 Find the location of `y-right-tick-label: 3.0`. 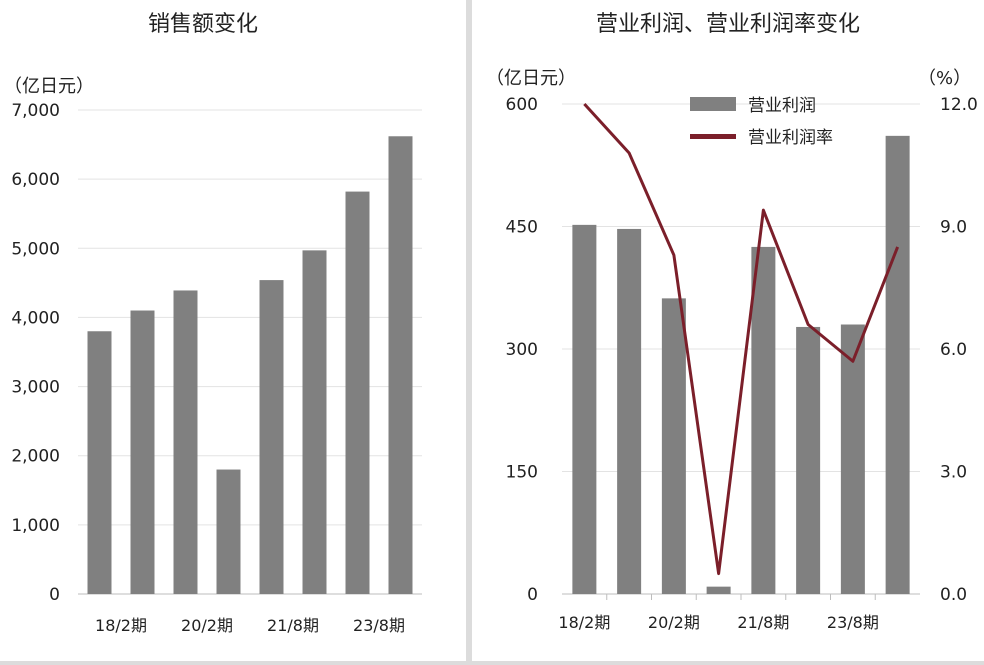

y-right-tick-label: 3.0 is located at coordinates (953, 473).